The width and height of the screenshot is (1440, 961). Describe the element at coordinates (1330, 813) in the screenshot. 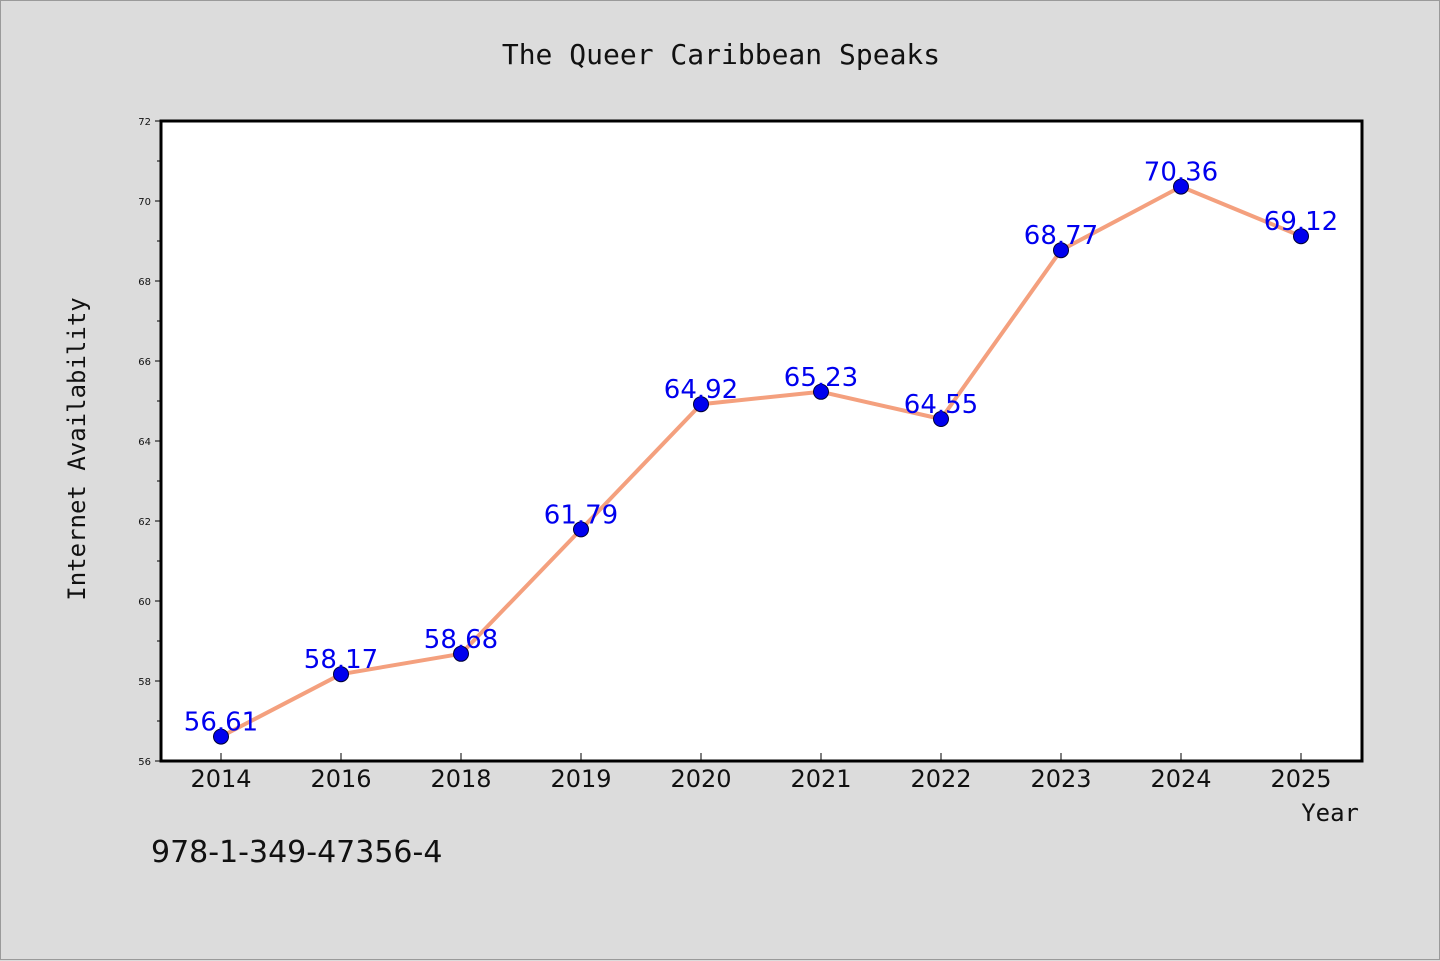

I see `x-axis-label: Year` at that location.